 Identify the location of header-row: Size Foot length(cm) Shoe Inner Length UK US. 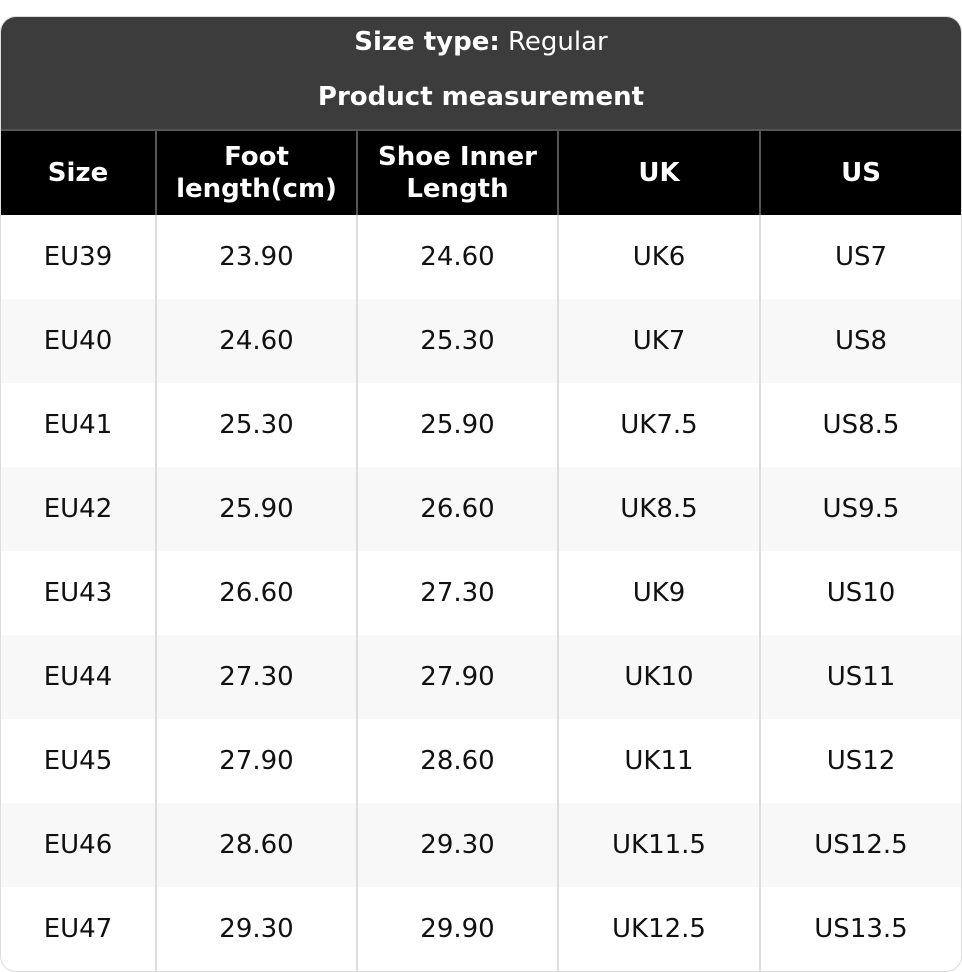
(481, 172).